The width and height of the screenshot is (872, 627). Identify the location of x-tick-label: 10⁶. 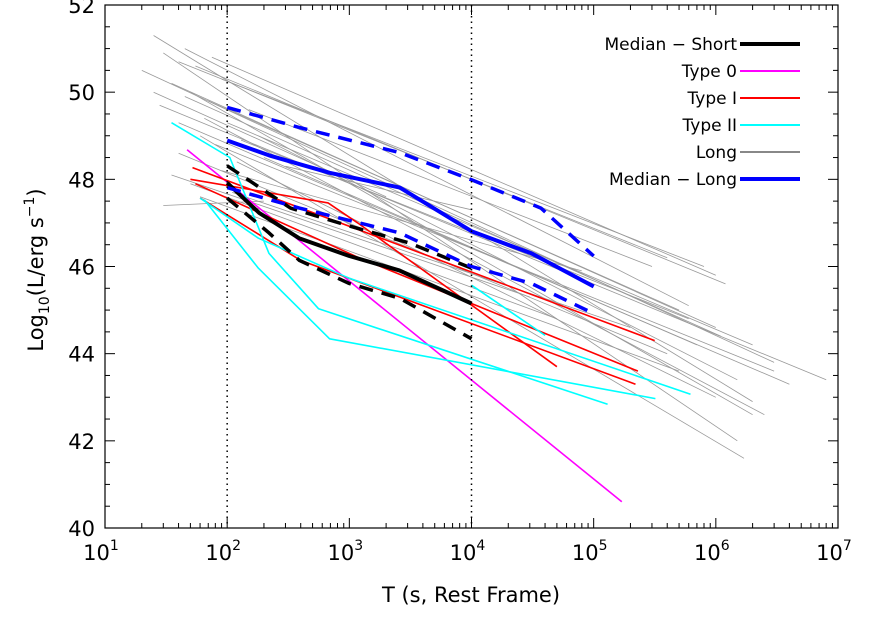
(712, 551).